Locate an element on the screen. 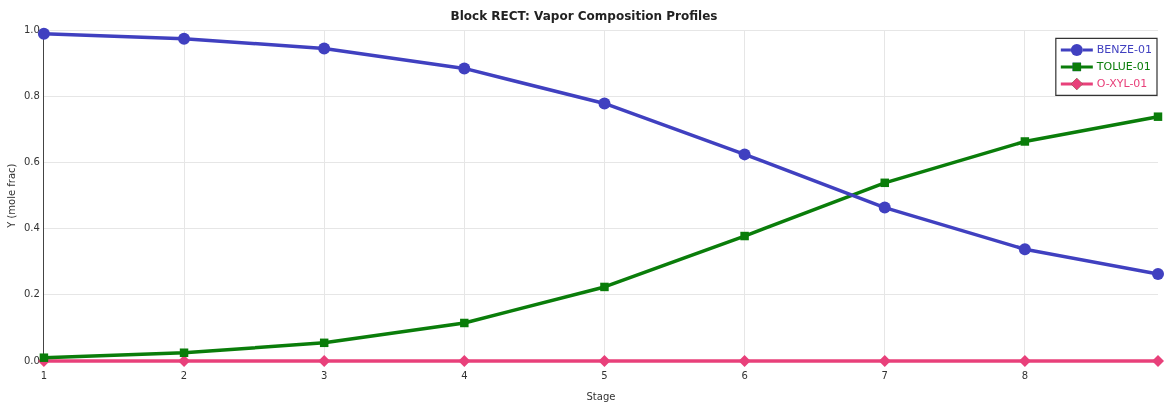 Image resolution: width=1164 pixels, height=403 pixels. legend-label: TOLUE-01 is located at coordinates (1123, 66).